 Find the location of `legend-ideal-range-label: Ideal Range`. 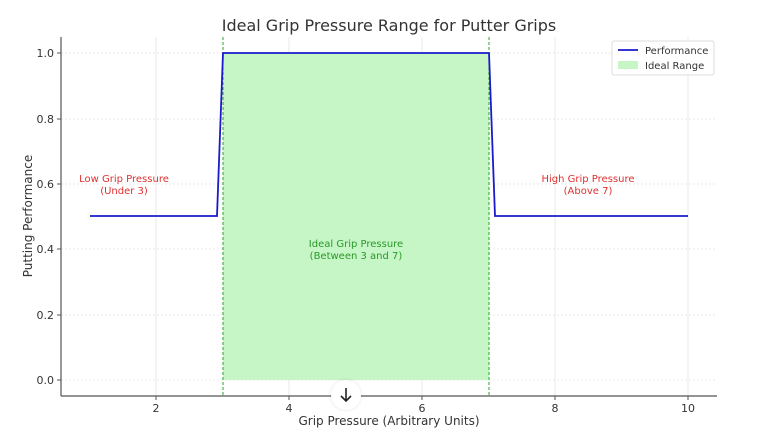

legend-ideal-range-label: Ideal Range is located at coordinates (674, 66).